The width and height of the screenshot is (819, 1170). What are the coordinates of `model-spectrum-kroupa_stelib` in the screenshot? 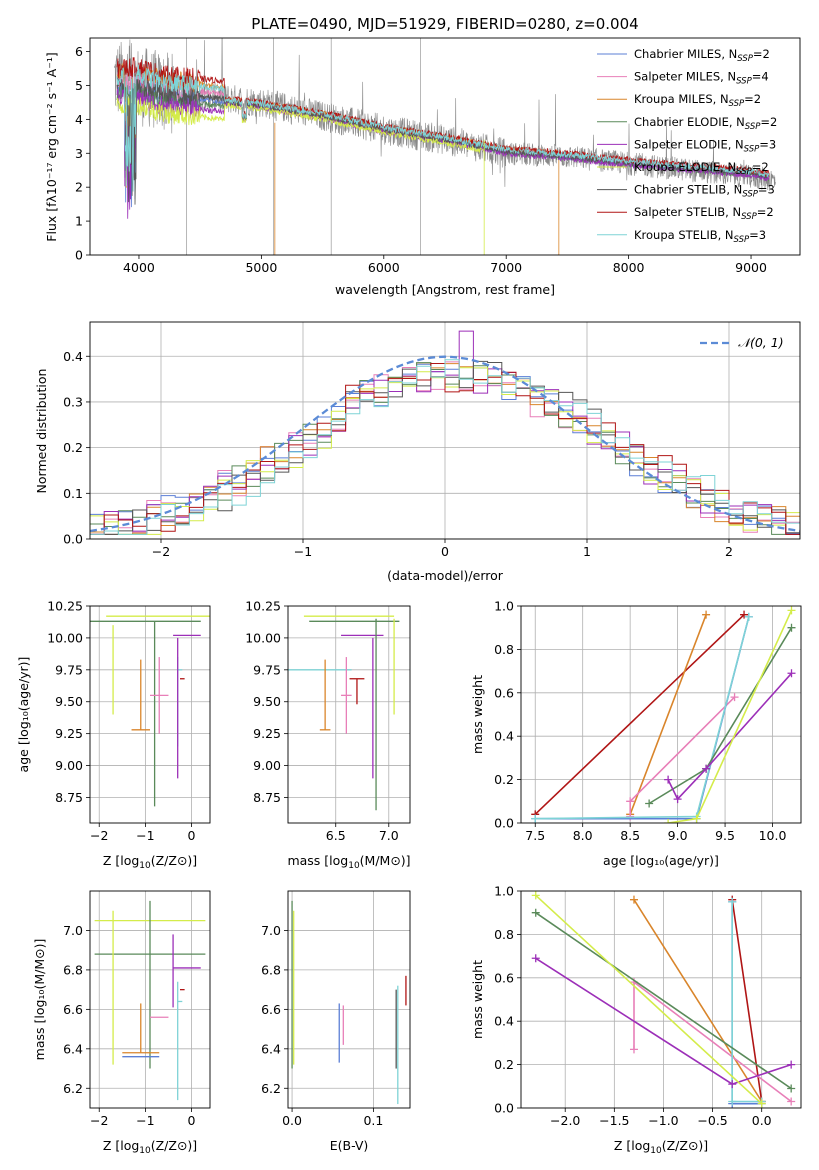 It's located at (443, 128).